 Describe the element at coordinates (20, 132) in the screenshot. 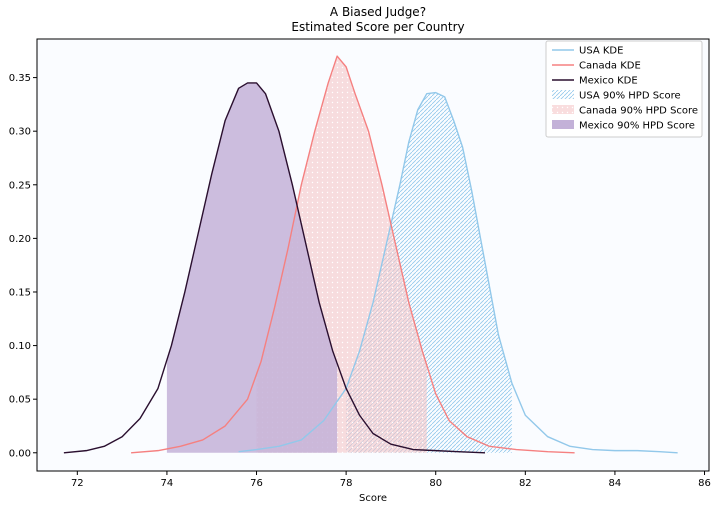

I see `y-tick-label: 0.30` at that location.